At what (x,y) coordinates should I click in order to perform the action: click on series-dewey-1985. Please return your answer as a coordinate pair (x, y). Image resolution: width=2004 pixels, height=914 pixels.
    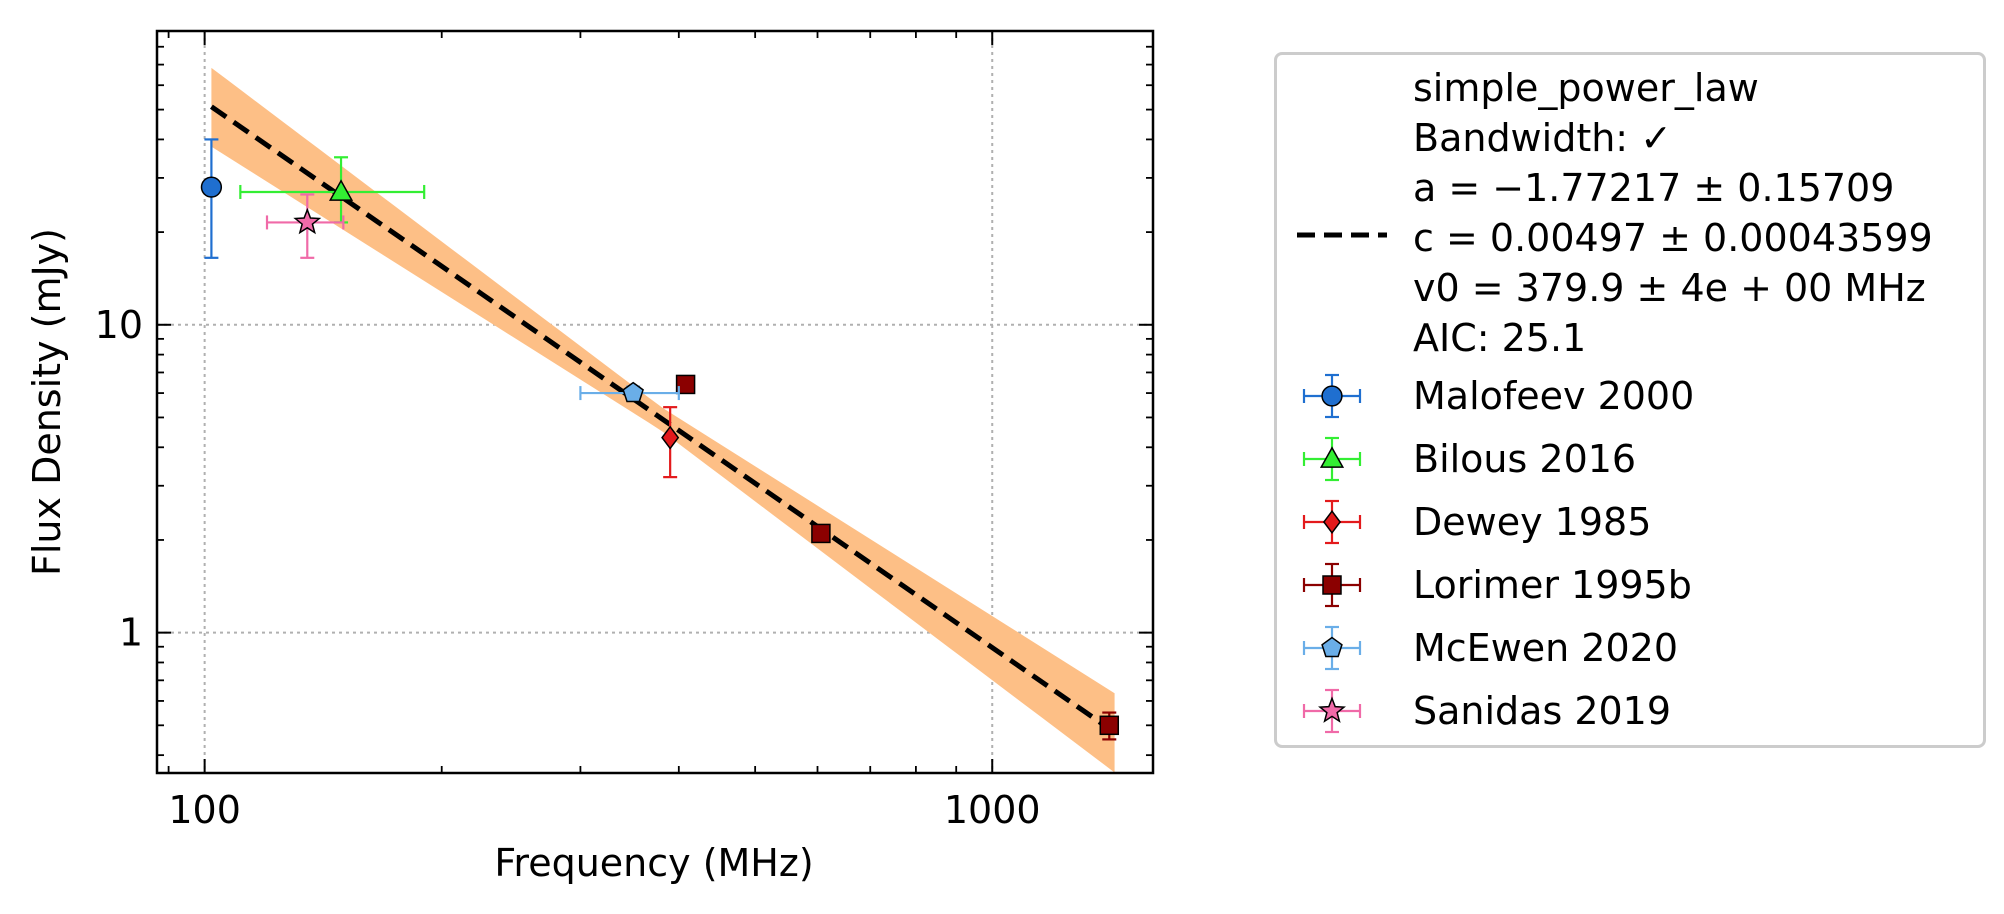
    Looking at the image, I should click on (670, 442).